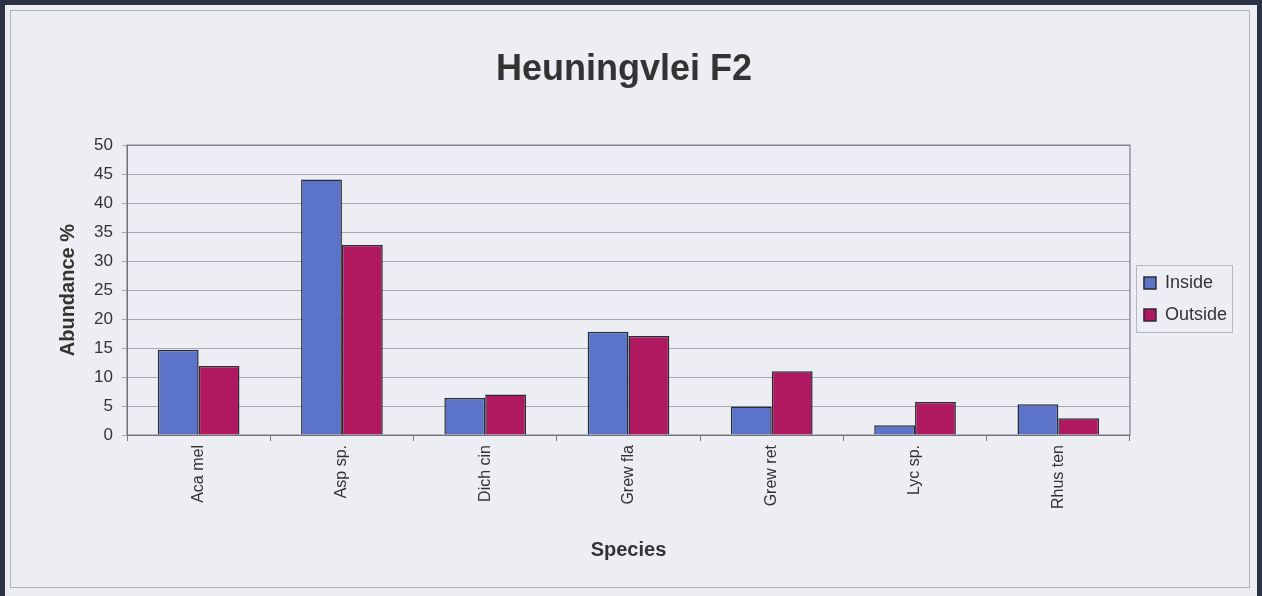 The height and width of the screenshot is (596, 1262). I want to click on x-tick-label: Lyc sp., so click(914, 470).